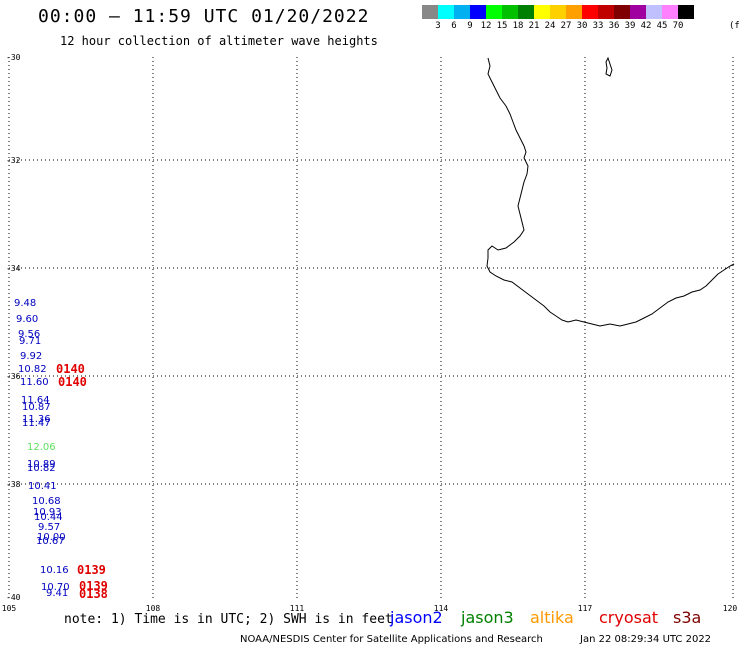 The image size is (740, 650). Describe the element at coordinates (9, 608) in the screenshot. I see `lon-label: 105` at that location.